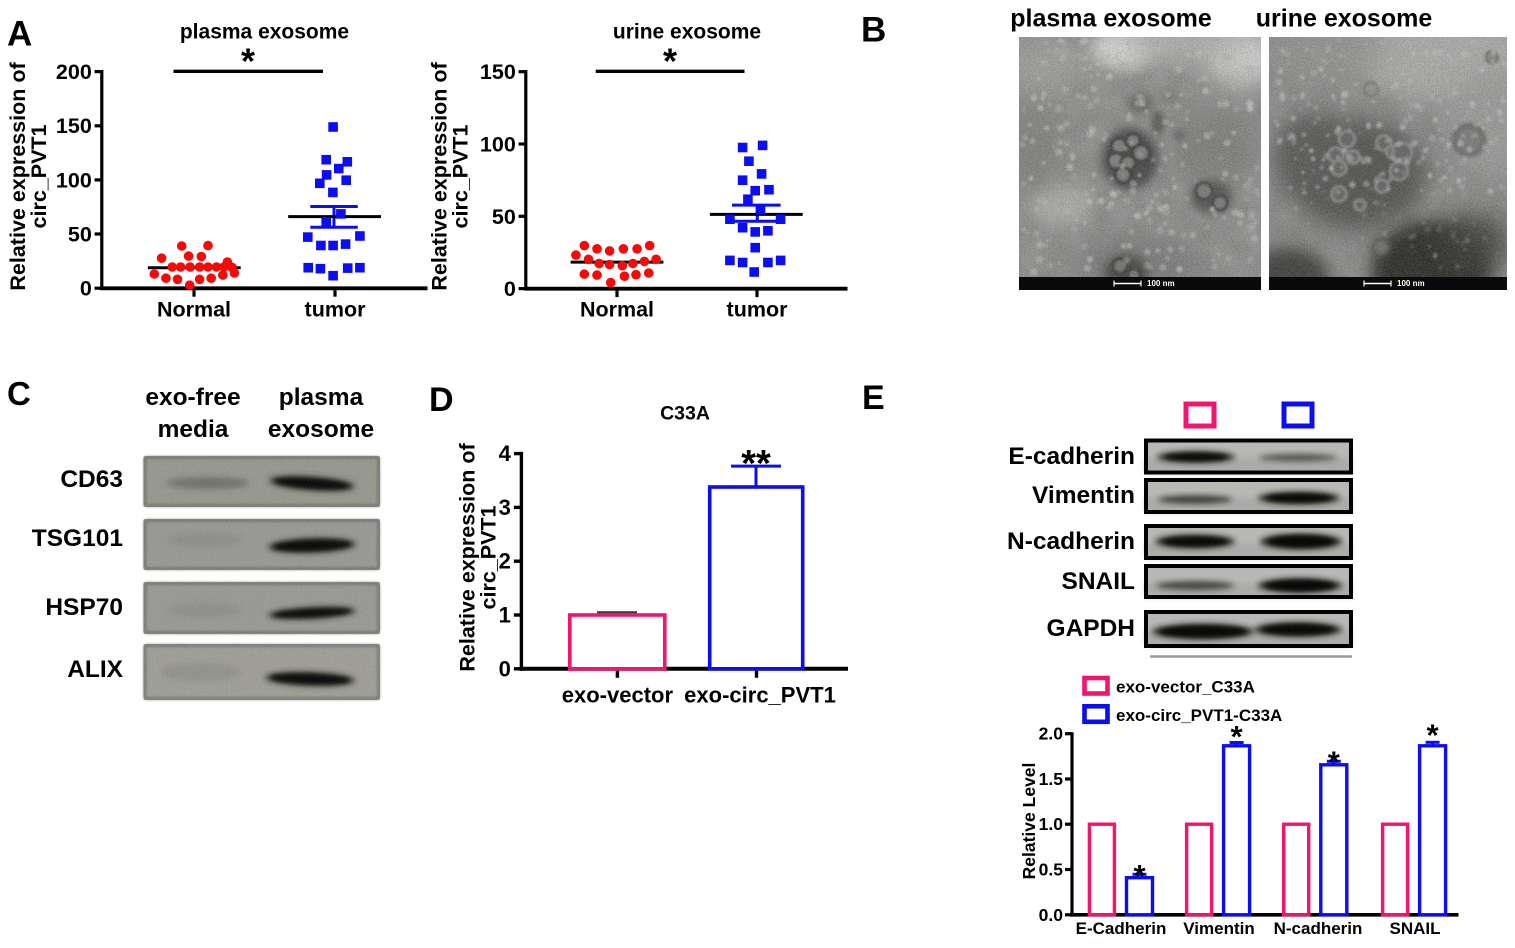 Image resolution: width=1515 pixels, height=948 pixels. I want to click on svg-text: 2, so click(505, 561).